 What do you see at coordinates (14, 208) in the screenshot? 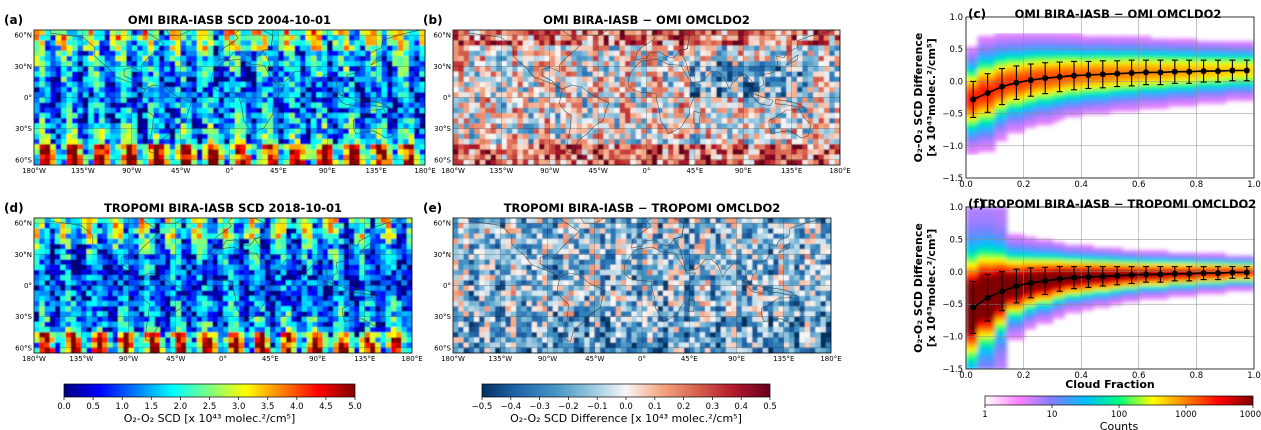
I see `panel-label: (d)` at bounding box center [14, 208].